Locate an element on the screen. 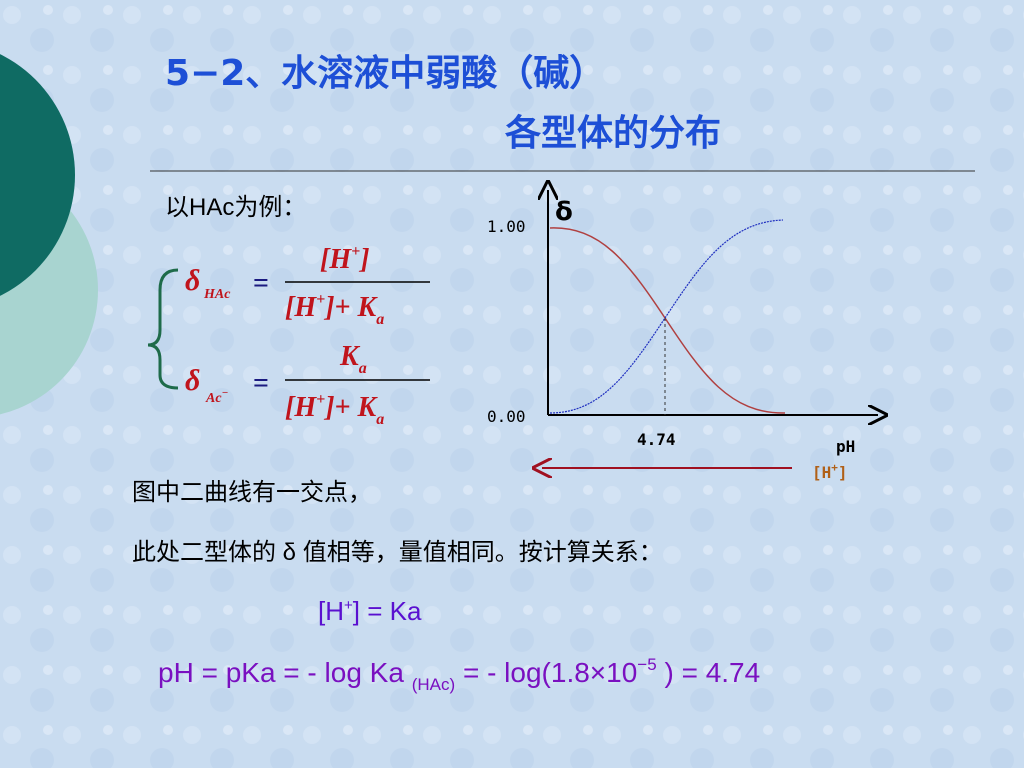 The width and height of the screenshot is (1024, 768). subscript: Ac− is located at coordinates (216, 396).